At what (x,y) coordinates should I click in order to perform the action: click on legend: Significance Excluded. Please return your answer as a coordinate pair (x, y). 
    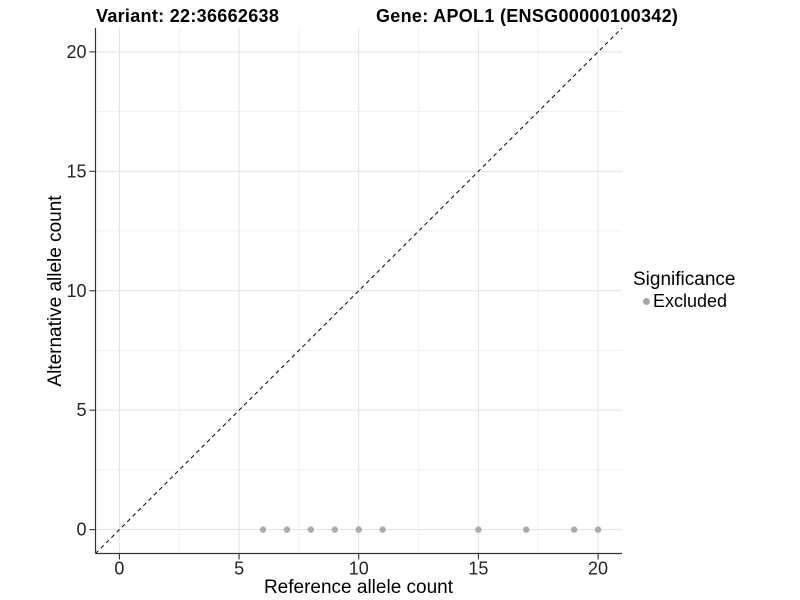
    Looking at the image, I should click on (684, 290).